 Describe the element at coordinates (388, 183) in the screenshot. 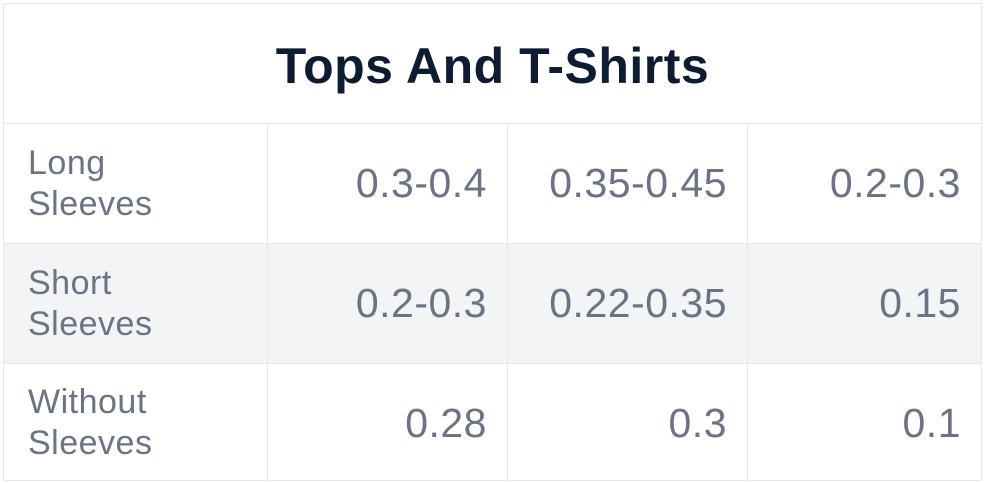

I see `value-cell: 0.3-0.4` at that location.